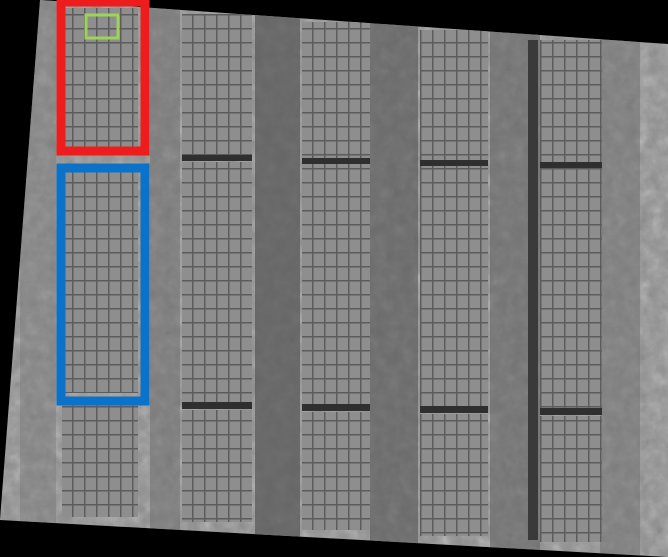  I want to click on green-annotation-box, so click(102, 26).